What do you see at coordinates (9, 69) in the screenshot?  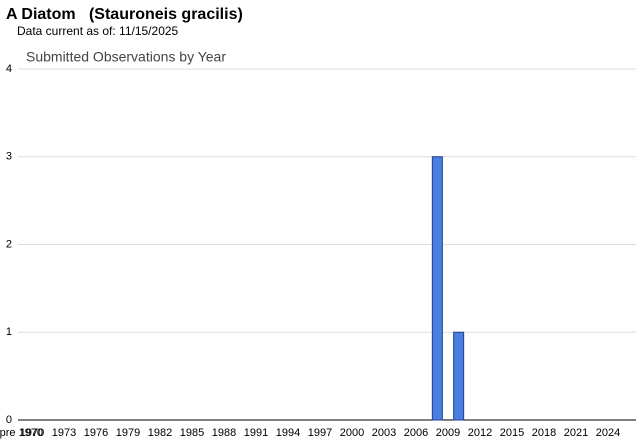 I see `y-tick-label: 4` at bounding box center [9, 69].